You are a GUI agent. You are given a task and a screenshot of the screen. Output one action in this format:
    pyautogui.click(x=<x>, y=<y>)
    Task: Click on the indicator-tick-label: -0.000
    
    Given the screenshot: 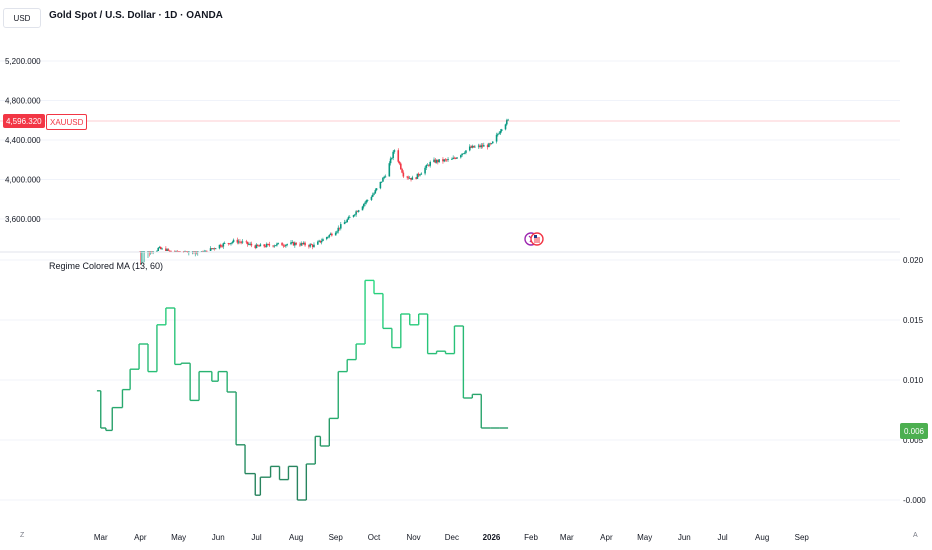 What is the action you would take?
    pyautogui.click(x=914, y=500)
    